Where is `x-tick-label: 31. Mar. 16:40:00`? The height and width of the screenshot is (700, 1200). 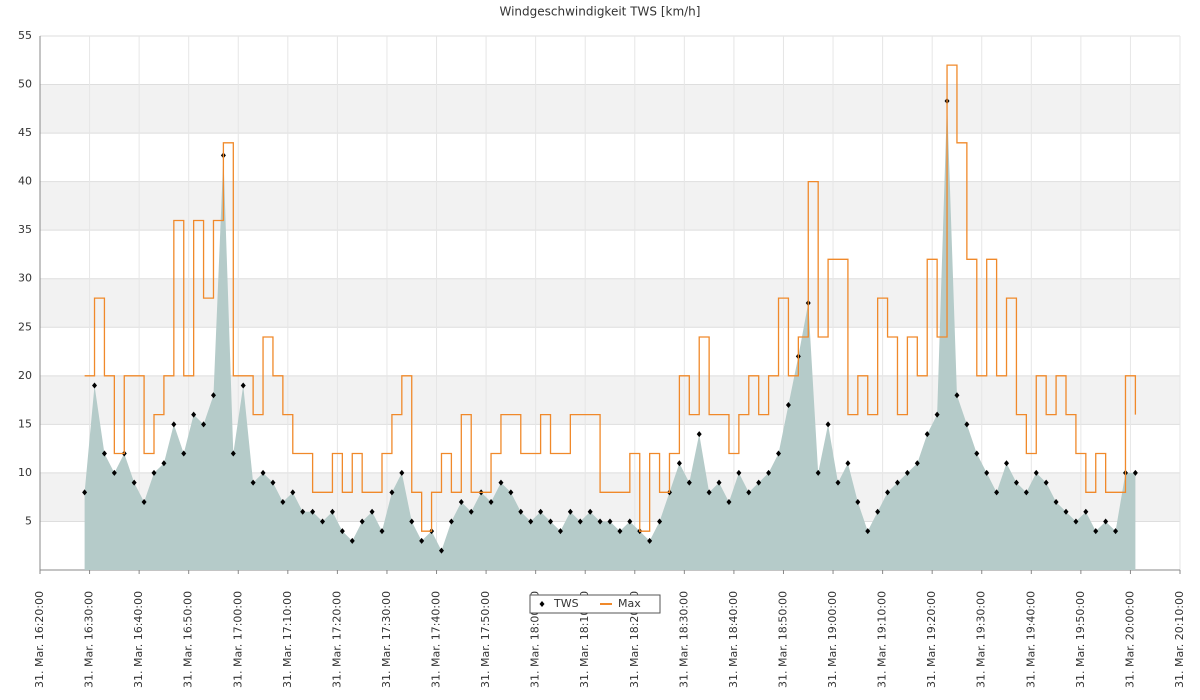
x-tick-label: 31. Mar. 16:40:00 is located at coordinates (138, 639).